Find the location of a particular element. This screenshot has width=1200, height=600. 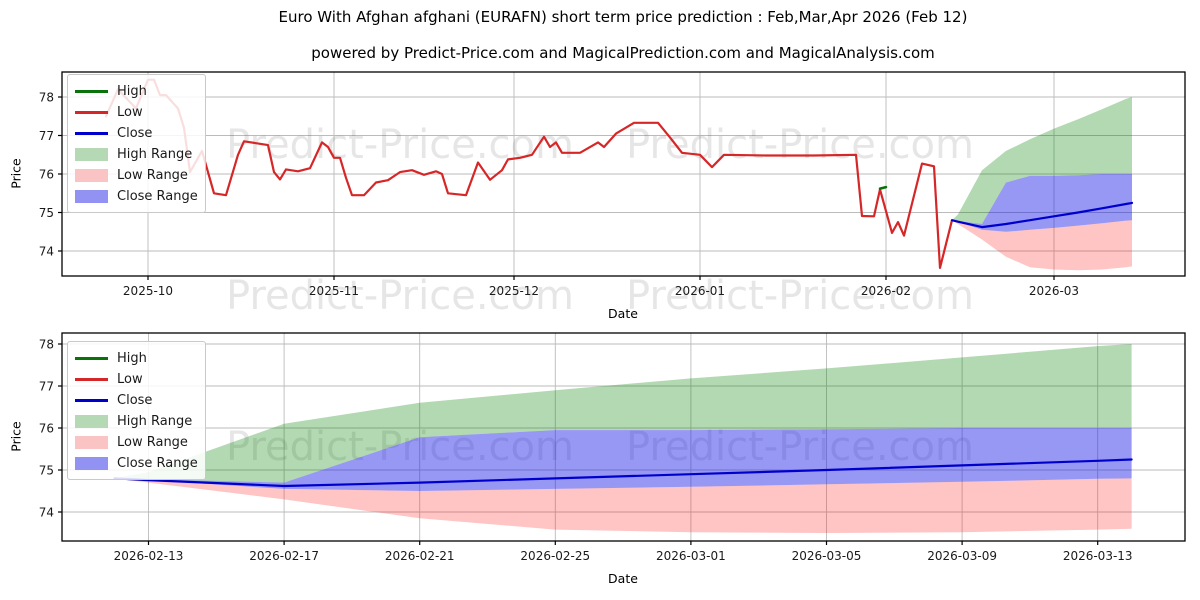

top-y-tick-label: 74 is located at coordinates (46, 252).